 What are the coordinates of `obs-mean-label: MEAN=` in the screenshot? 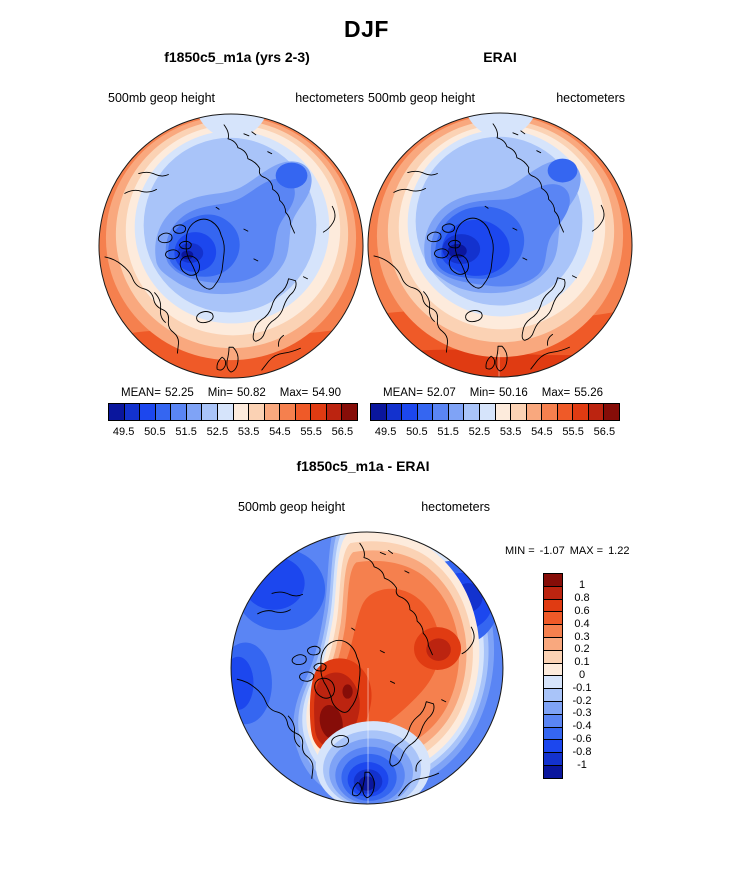 It's located at (403, 393).